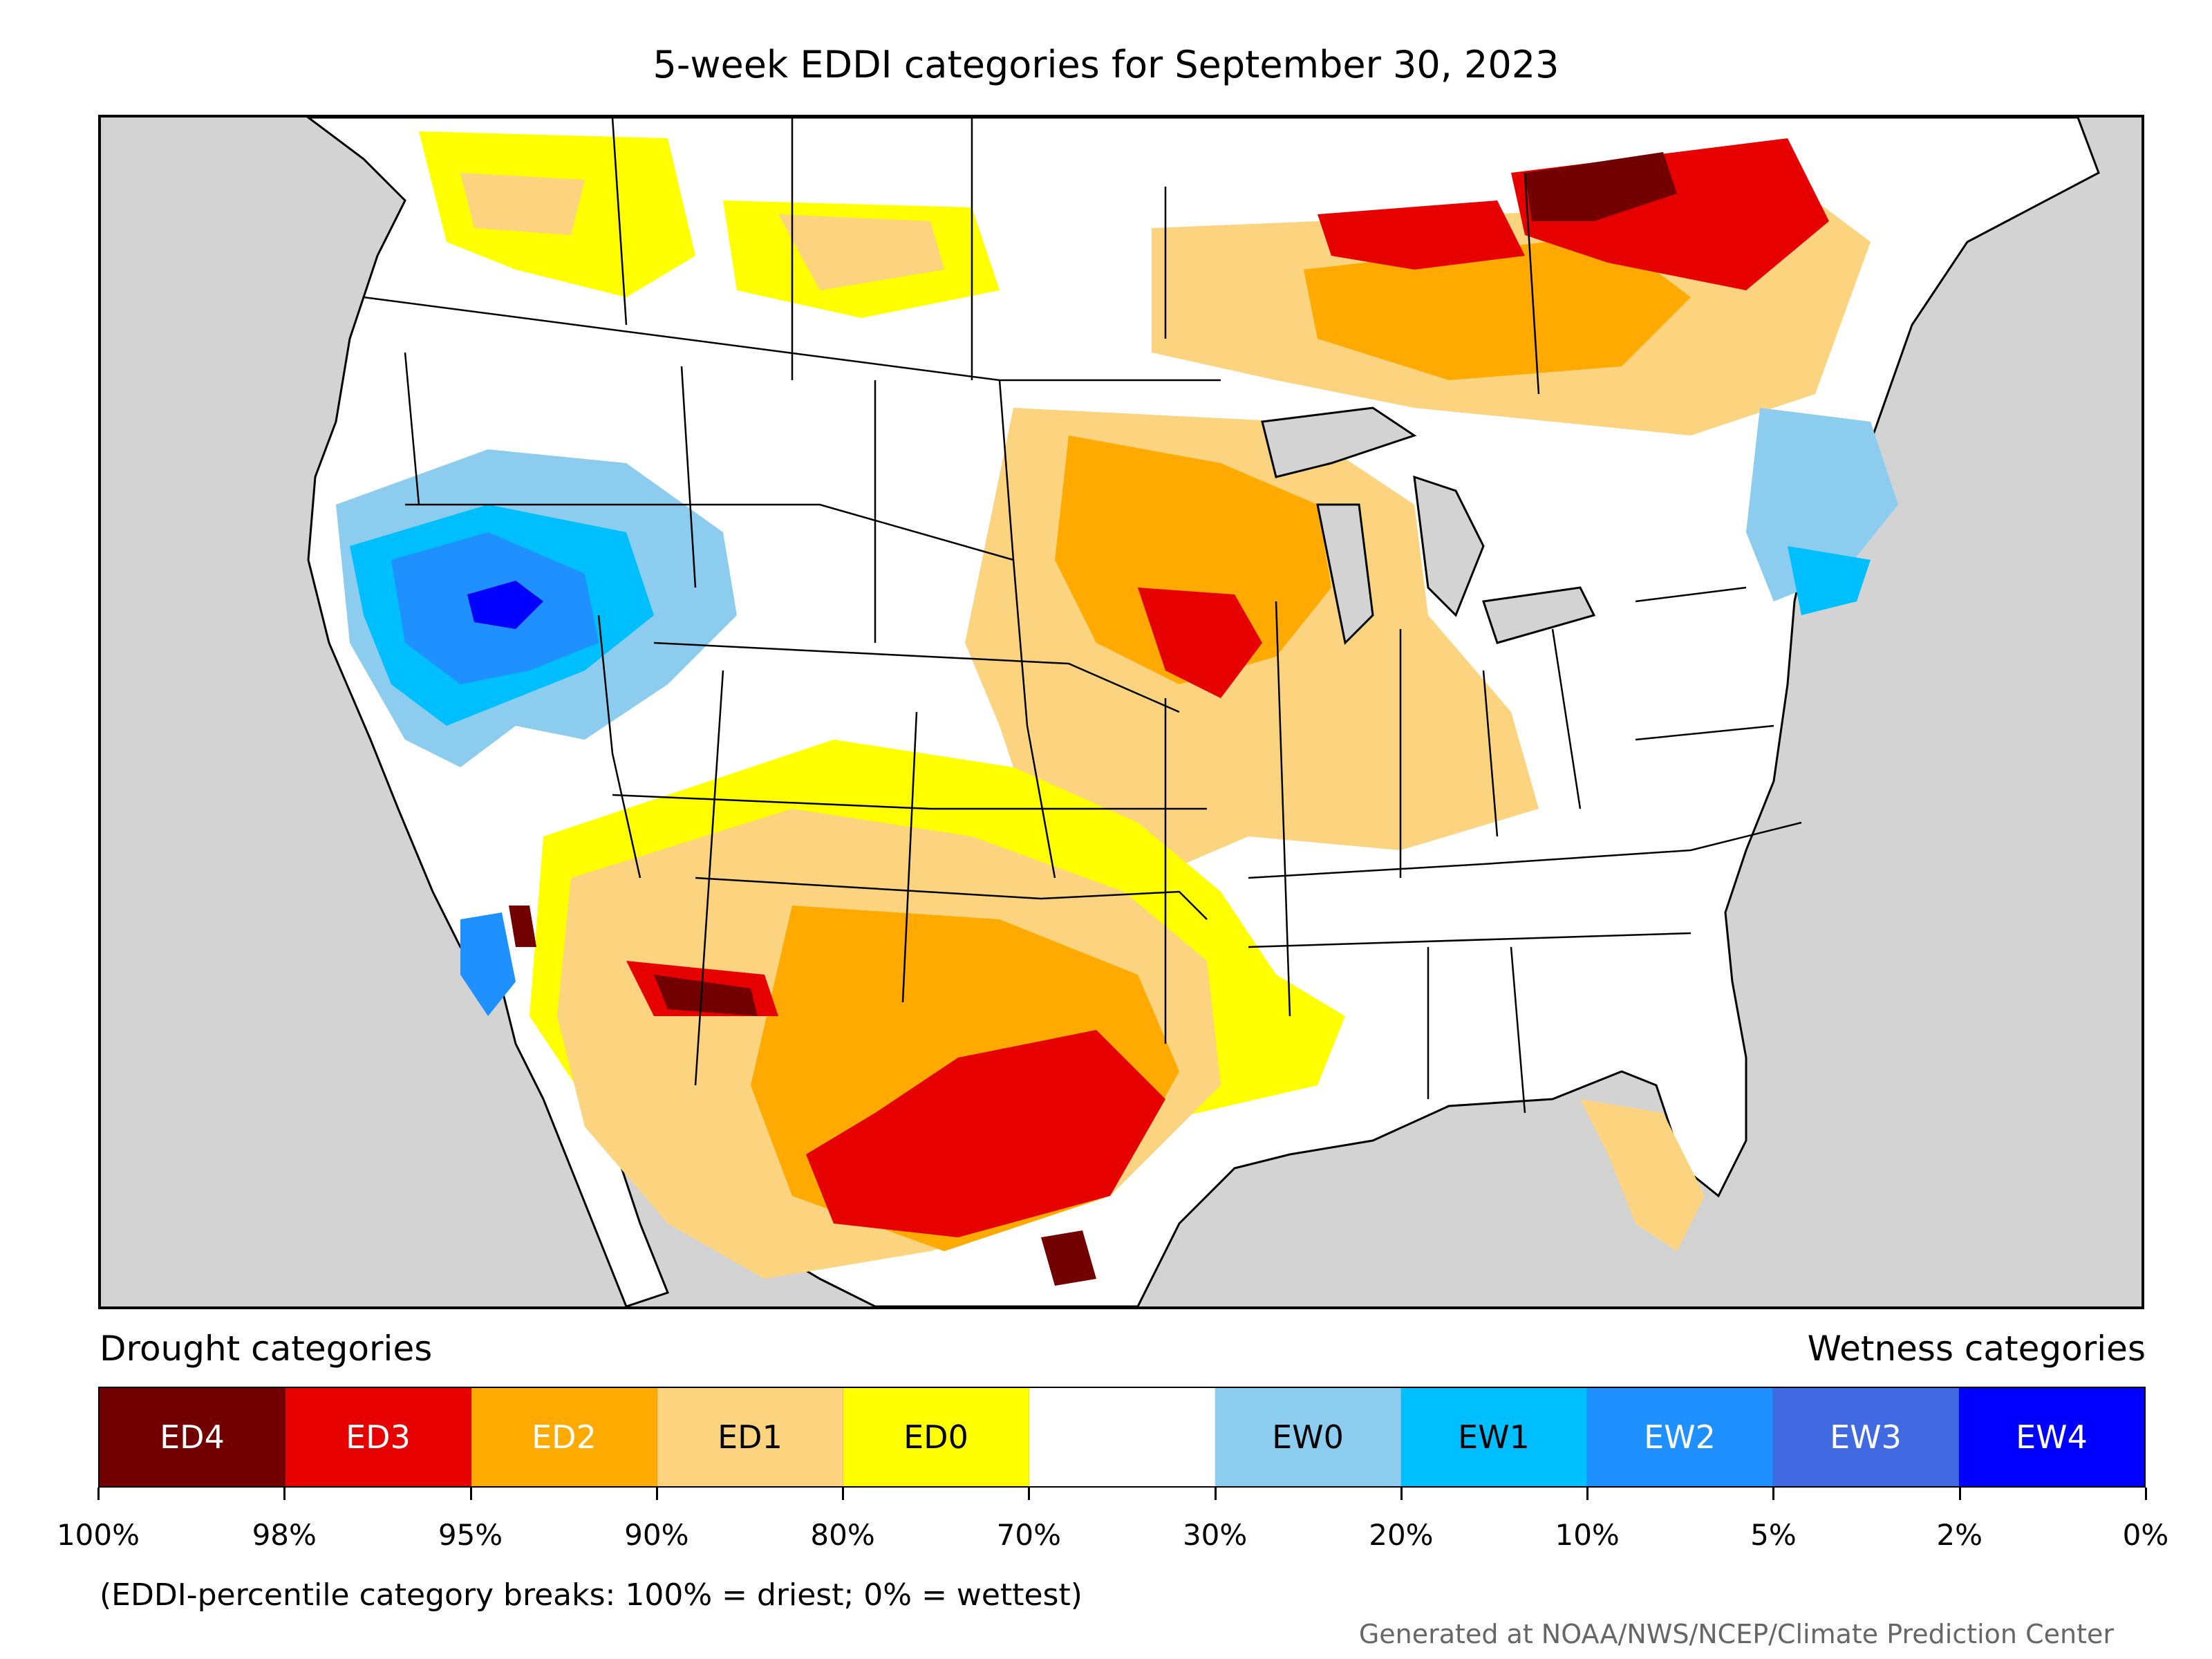 This screenshot has height=1659, width=2212. Describe the element at coordinates (488, 964) in the screenshot. I see `wet-ew1-baja` at that location.